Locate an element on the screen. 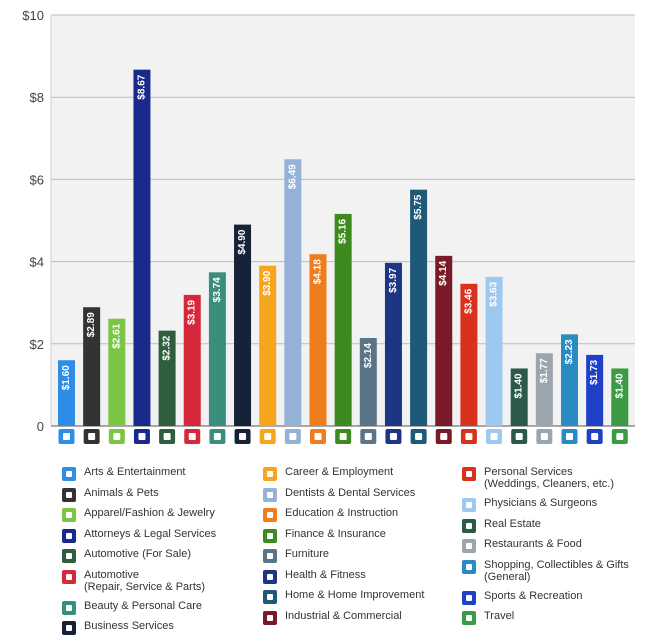 This screenshot has height=641, width=659. y-axis-tick-labels: $10 $8 $6 $4 $2 0 is located at coordinates (33, 221).